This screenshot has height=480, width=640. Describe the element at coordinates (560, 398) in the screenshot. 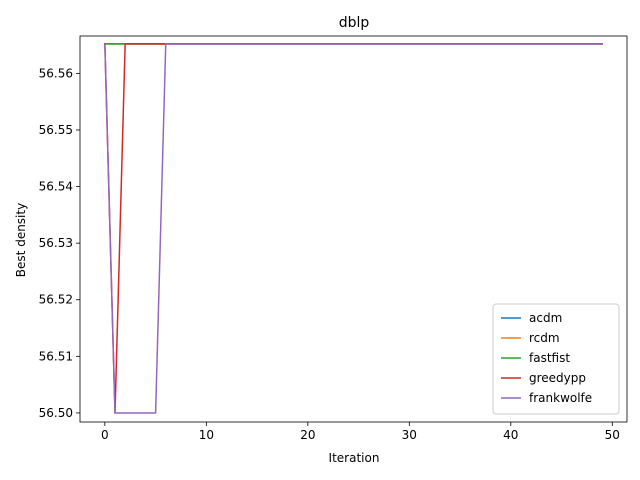

I see `legend-label-frankwolfe: frankwolfe` at that location.